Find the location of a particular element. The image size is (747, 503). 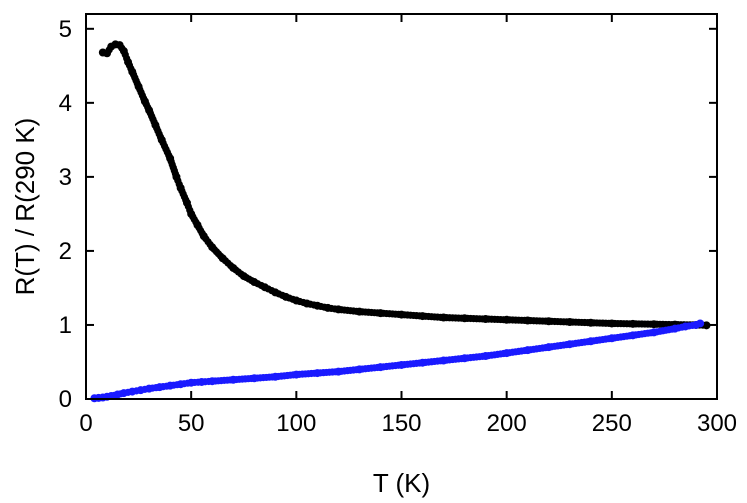

x-tick-label: 300 is located at coordinates (717, 423).